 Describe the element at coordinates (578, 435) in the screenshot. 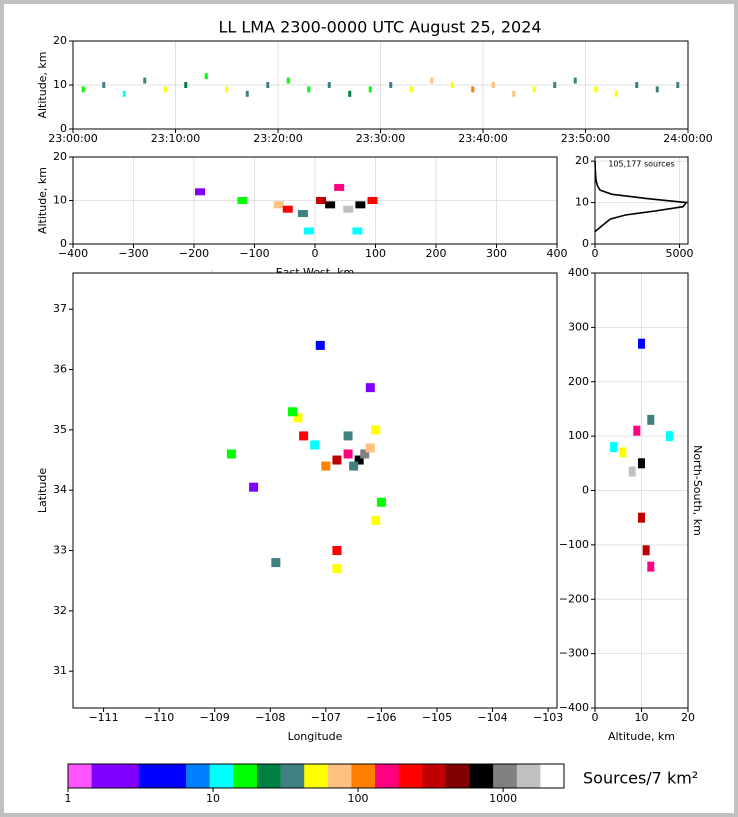

I see `y-tick-label: 100` at that location.